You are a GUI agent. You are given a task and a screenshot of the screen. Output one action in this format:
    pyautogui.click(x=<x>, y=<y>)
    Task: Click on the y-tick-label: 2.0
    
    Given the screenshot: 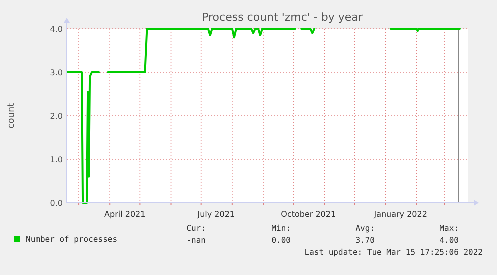 What is the action you would take?
    pyautogui.click(x=56, y=116)
    